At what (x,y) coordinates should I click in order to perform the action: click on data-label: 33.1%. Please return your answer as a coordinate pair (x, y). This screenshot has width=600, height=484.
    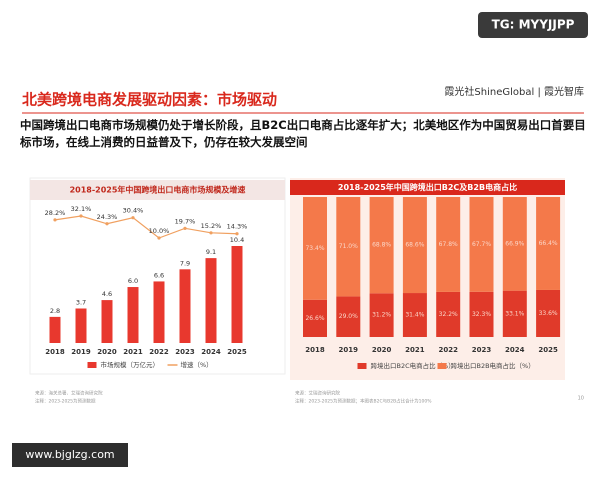
    Looking at the image, I should click on (514, 313).